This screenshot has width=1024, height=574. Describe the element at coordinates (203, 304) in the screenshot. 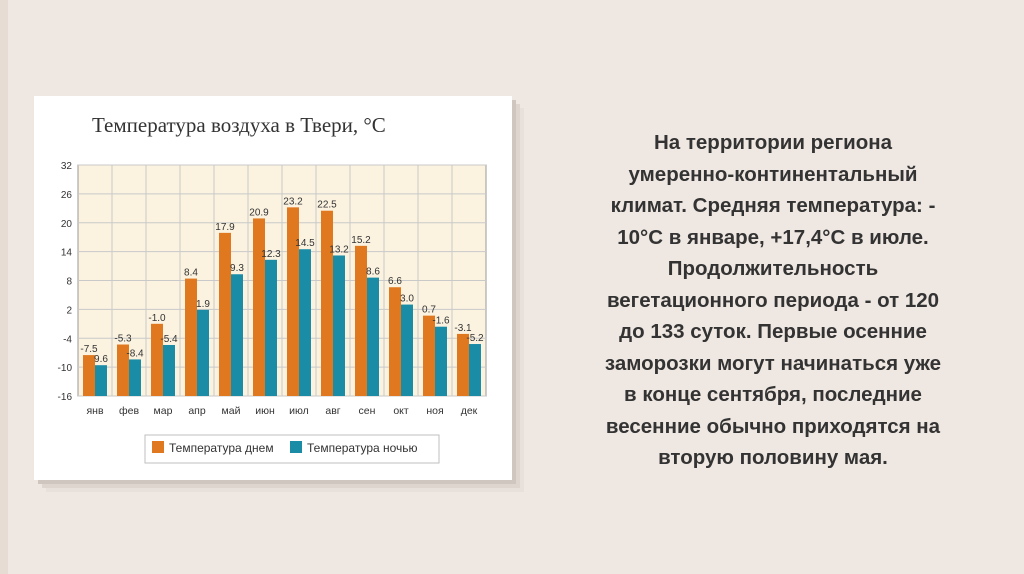

I see `bar-data-label: 1.9` at that location.